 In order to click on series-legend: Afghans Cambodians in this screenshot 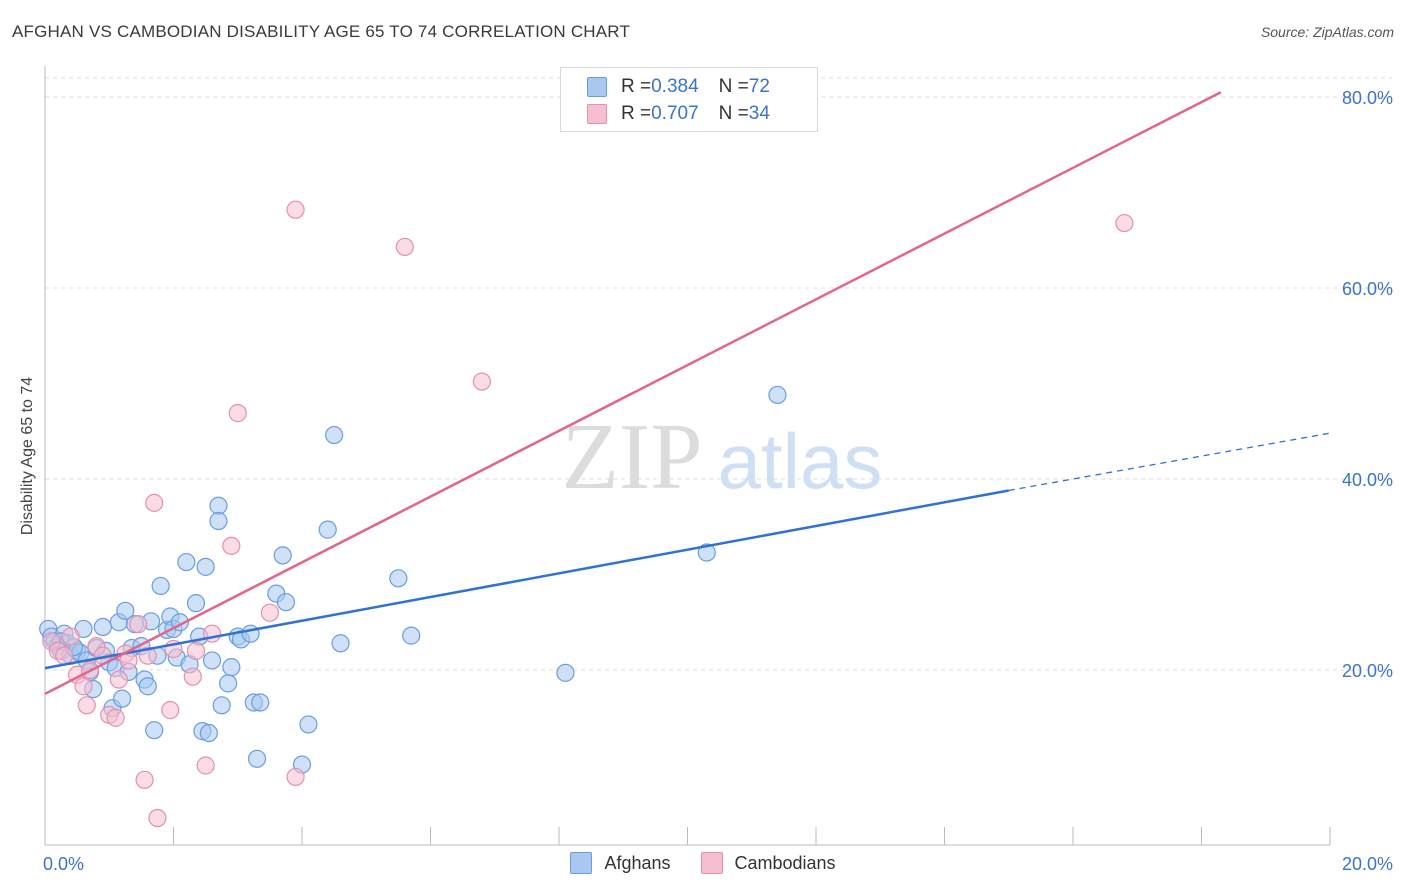, I will do `click(703, 863)`.